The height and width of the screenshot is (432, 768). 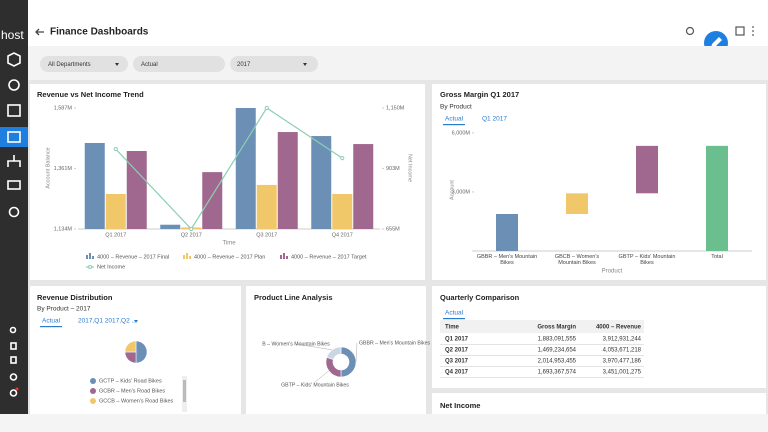 What do you see at coordinates (191, 235) in the screenshot?
I see `x-tick-label: Q2 2017` at bounding box center [191, 235].